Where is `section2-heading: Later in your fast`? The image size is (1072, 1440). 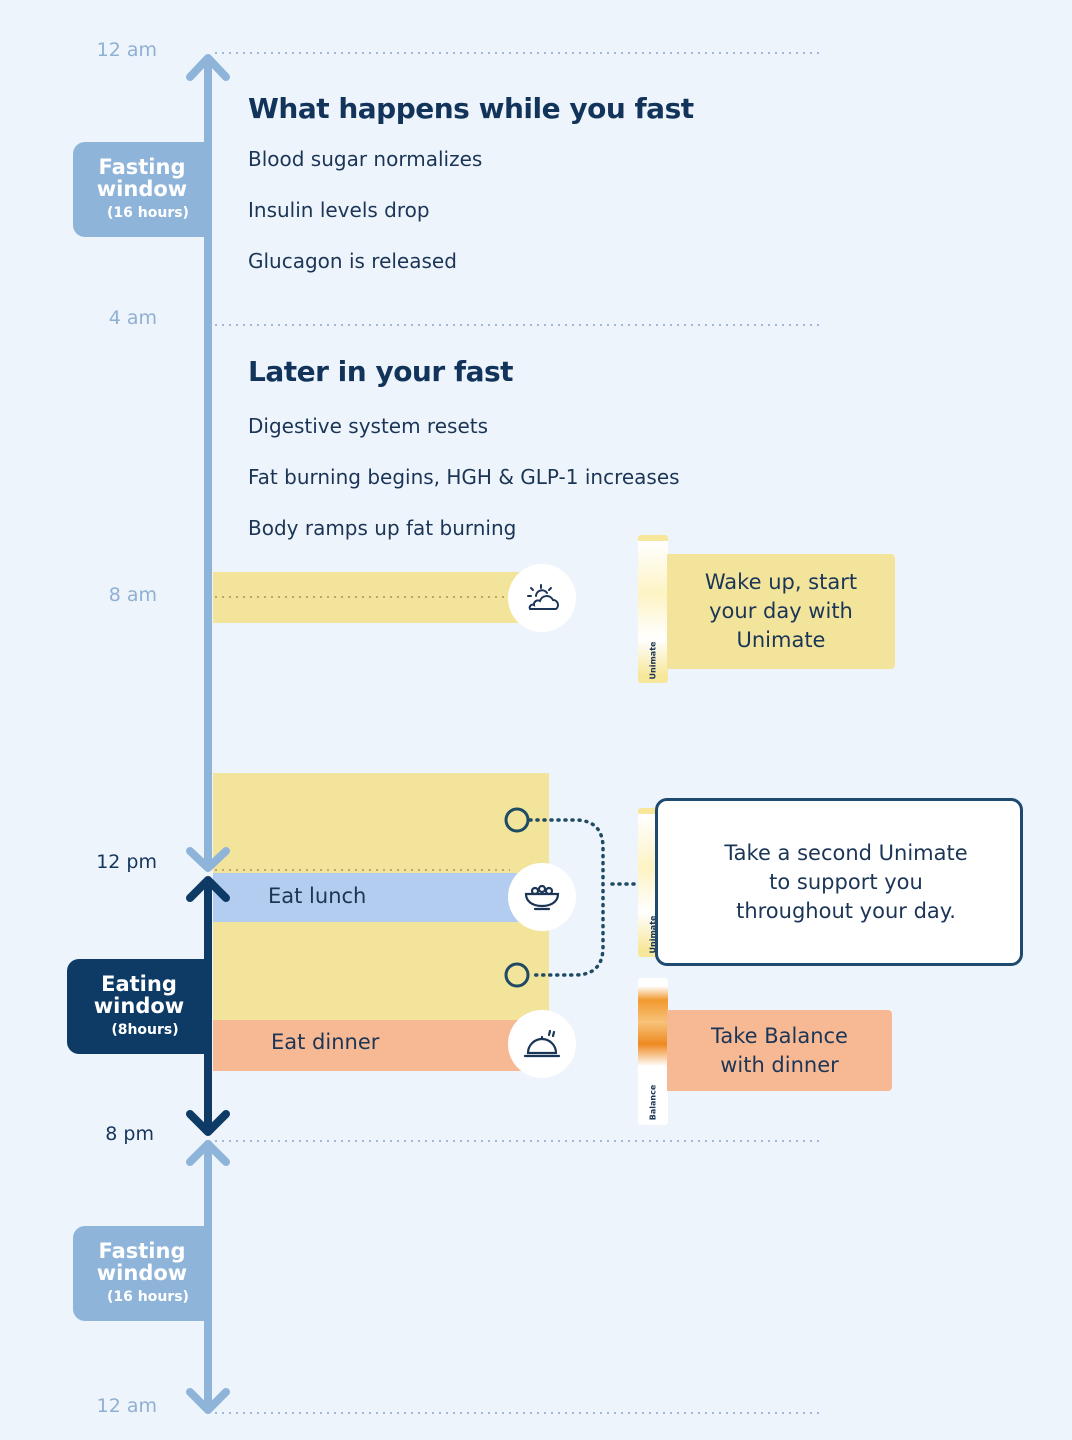
section2-heading: Later in your fast is located at coordinates (381, 371).